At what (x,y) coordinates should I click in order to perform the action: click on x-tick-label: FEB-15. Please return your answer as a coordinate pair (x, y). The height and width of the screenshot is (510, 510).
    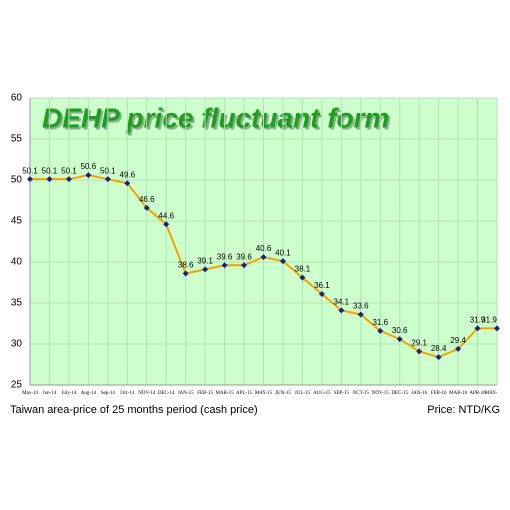
    Looking at the image, I should click on (205, 393).